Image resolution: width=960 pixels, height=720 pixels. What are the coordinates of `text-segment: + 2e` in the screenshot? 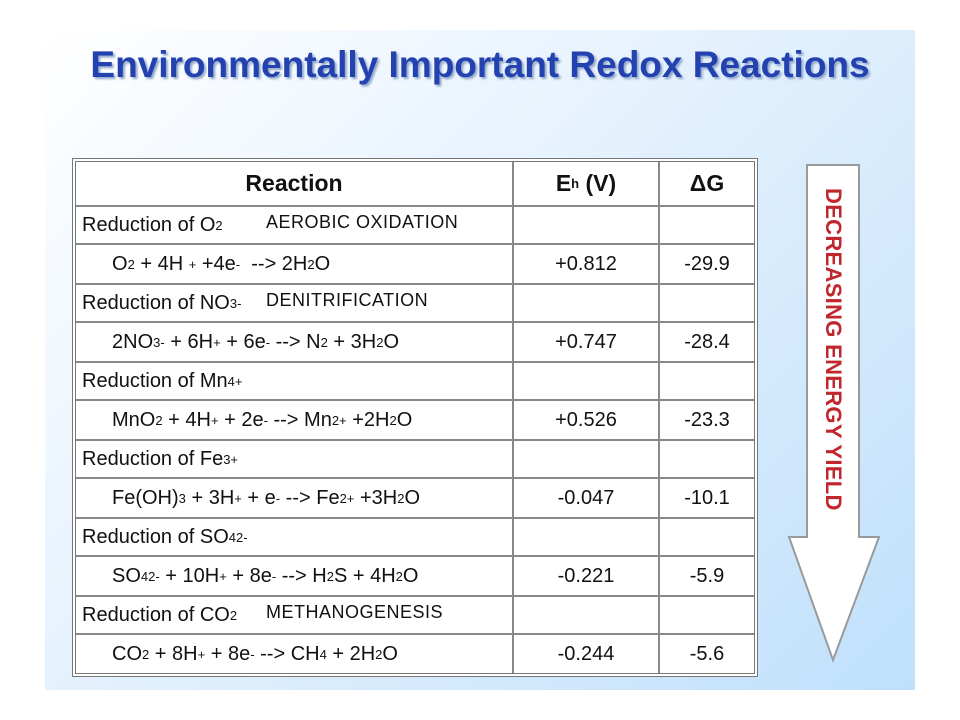 It's located at (241, 419).